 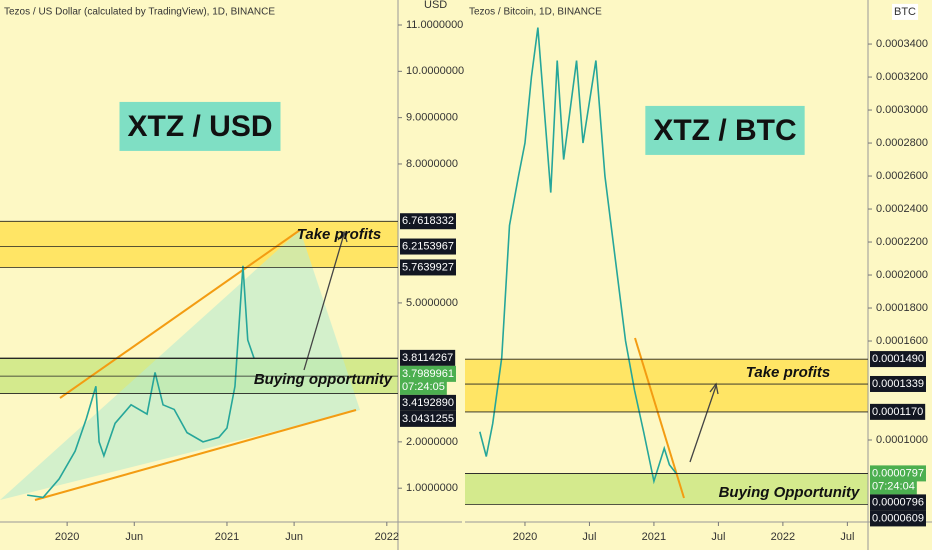 I want to click on y-tick-label: 9.0000000, so click(x=432, y=118).